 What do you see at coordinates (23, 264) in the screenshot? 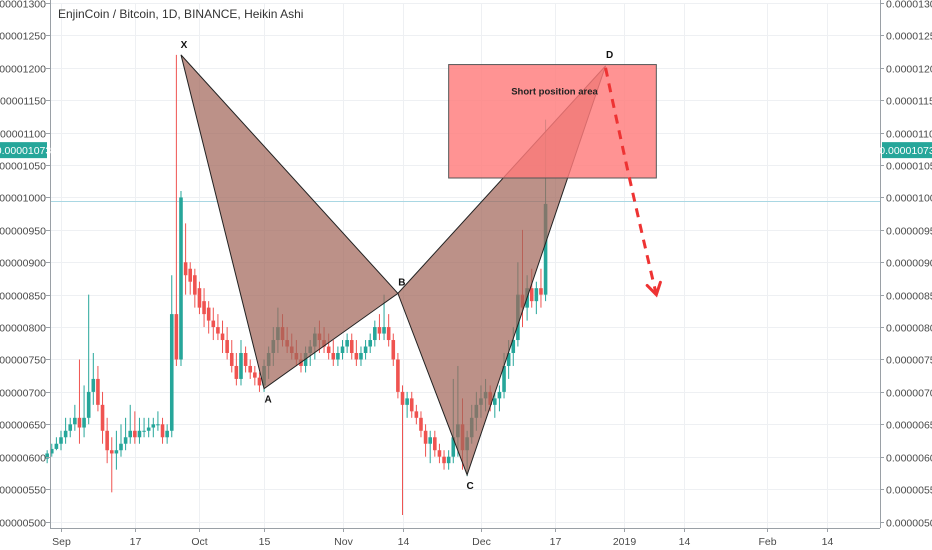
I see `y-tick-label-left: 0.00000900` at bounding box center [23, 264].